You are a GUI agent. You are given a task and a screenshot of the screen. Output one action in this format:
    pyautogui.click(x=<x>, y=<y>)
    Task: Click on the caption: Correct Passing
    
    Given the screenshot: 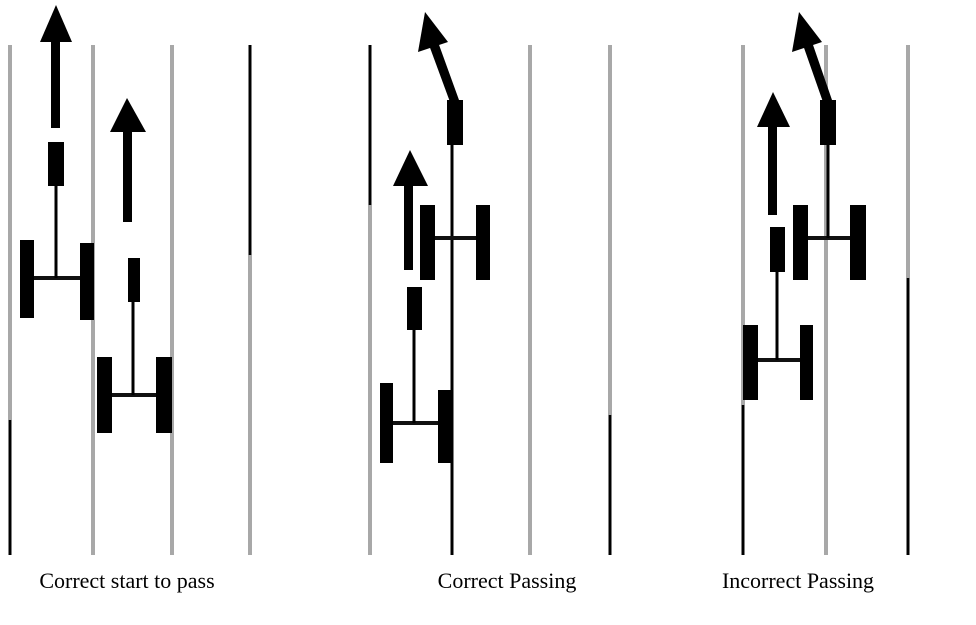 What is the action you would take?
    pyautogui.click(x=507, y=580)
    